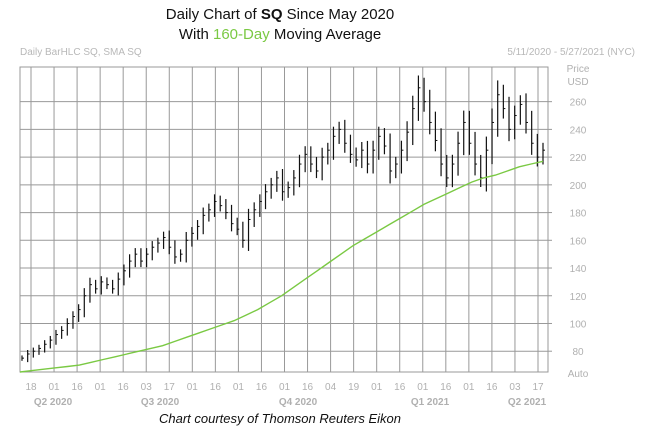 Image resolution: width=647 pixels, height=439 pixels. Describe the element at coordinates (53, 402) in the screenshot. I see `quarter-label: Q2 2020` at that location.